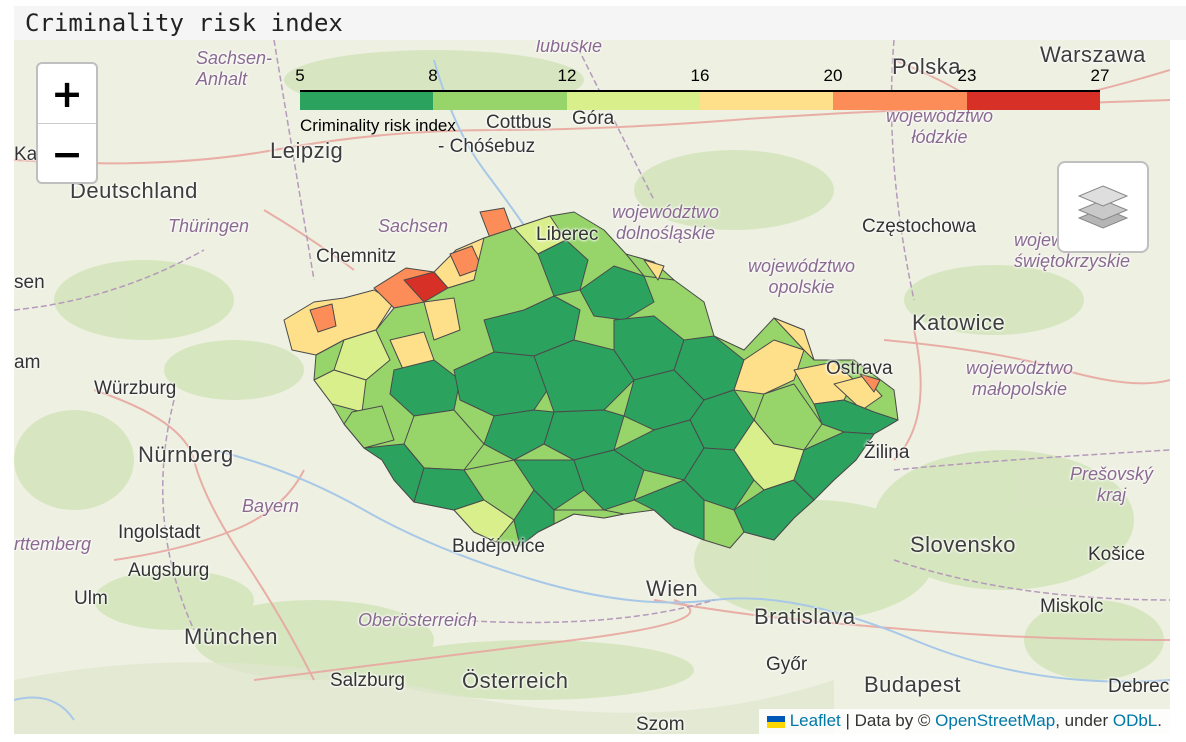 The height and width of the screenshot is (742, 1186). I want to click on legend-tick: 27, so click(1100, 75).